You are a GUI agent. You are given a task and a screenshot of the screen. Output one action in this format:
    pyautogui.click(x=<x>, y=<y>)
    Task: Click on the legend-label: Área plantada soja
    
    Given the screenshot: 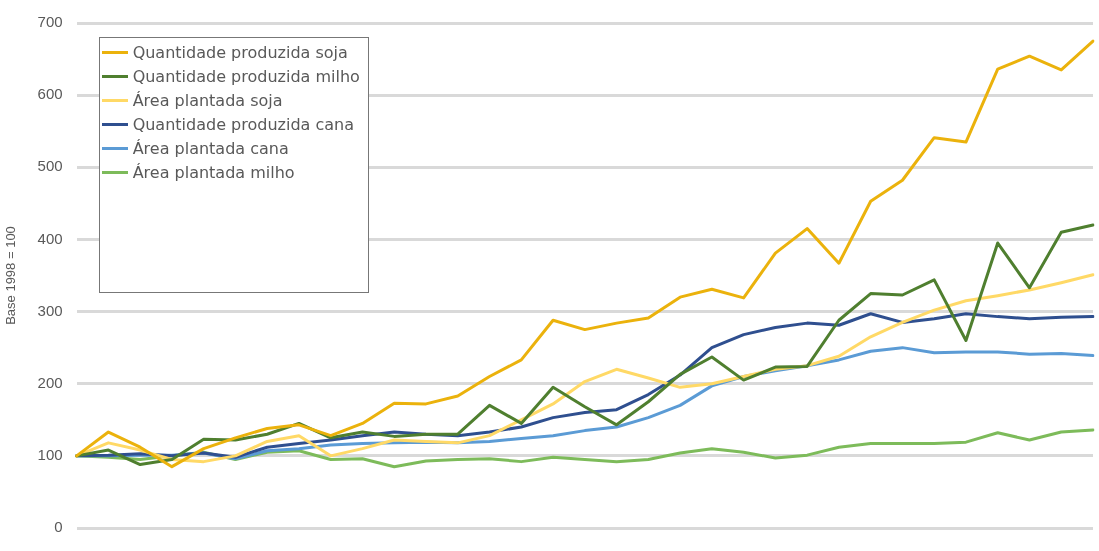 What is the action you would take?
    pyautogui.click(x=207, y=100)
    